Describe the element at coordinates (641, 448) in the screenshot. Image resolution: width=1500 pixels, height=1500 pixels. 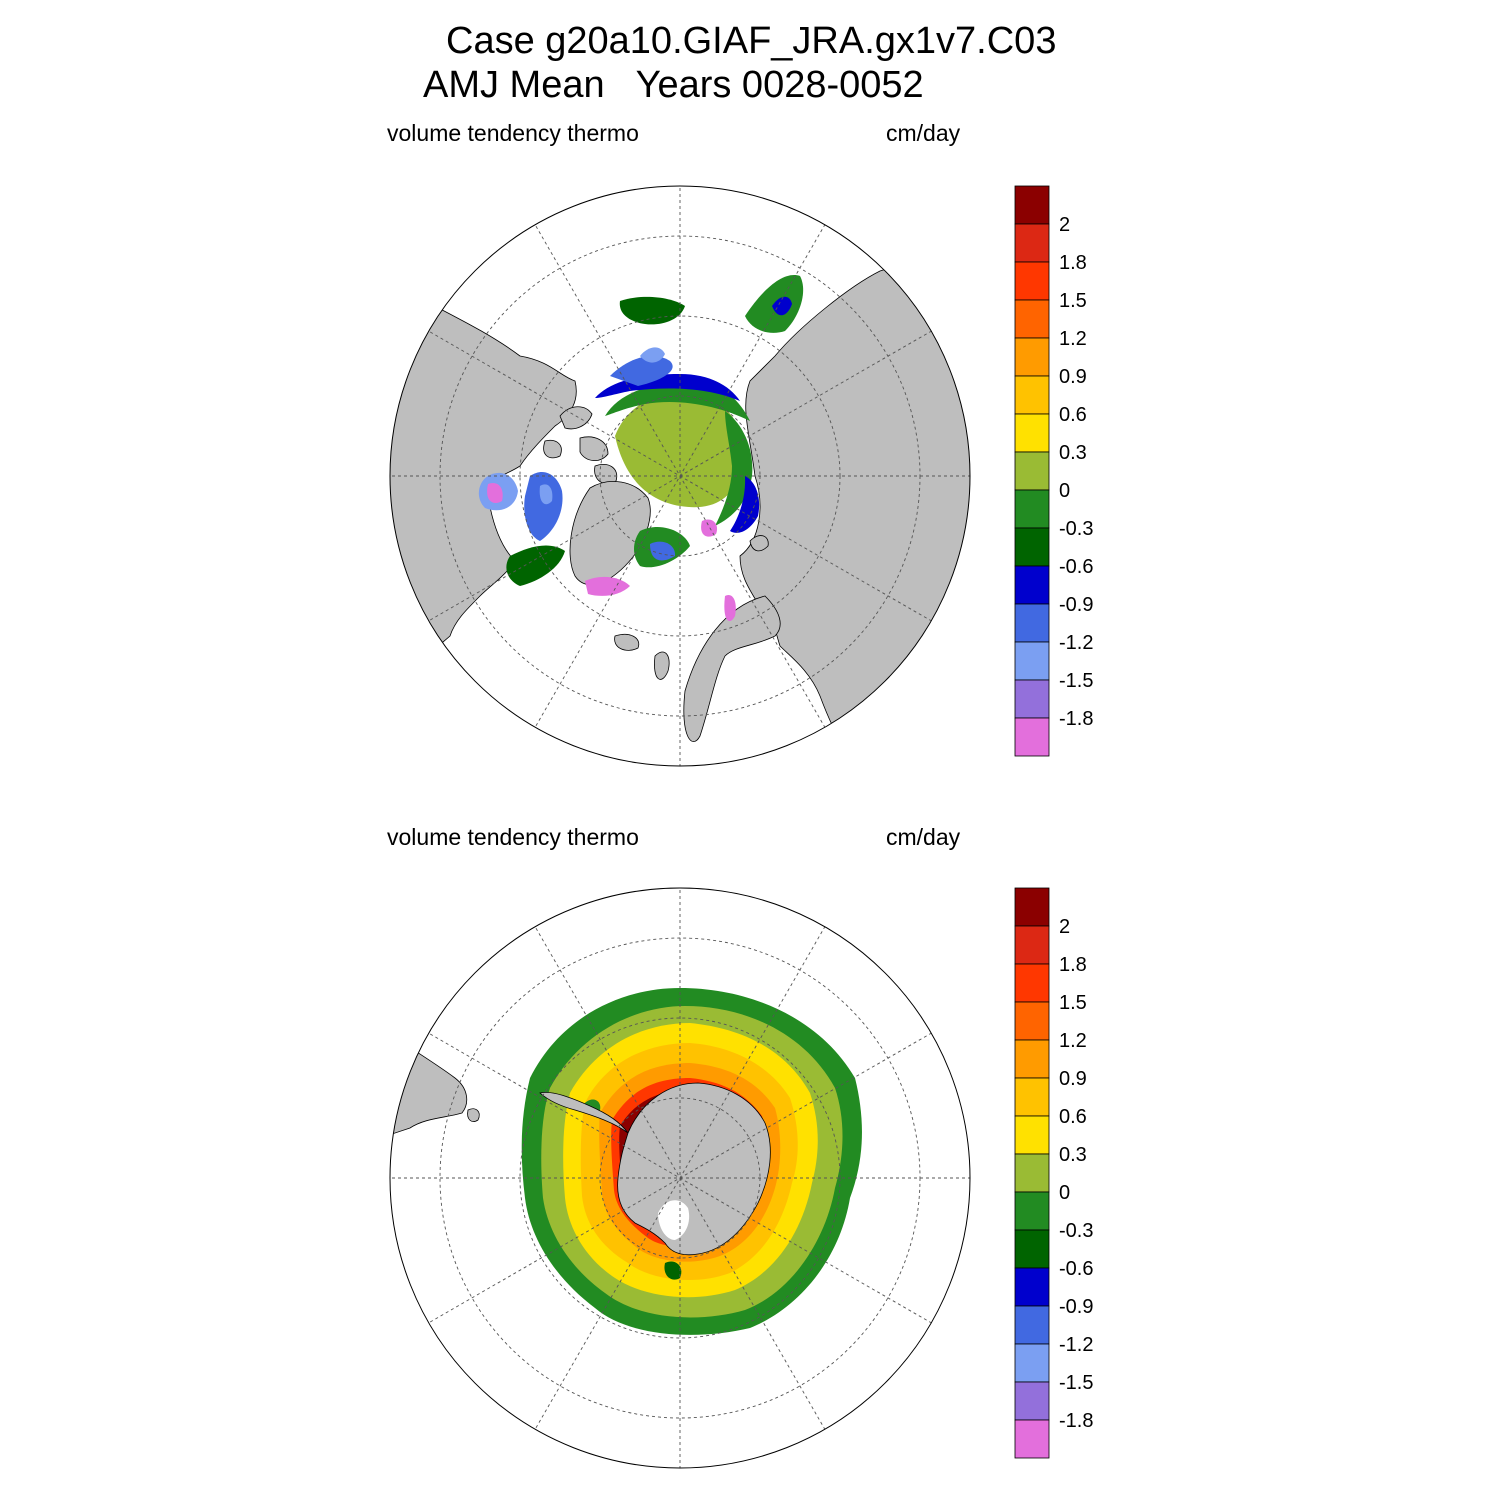
I see `north-sea-ice` at that location.